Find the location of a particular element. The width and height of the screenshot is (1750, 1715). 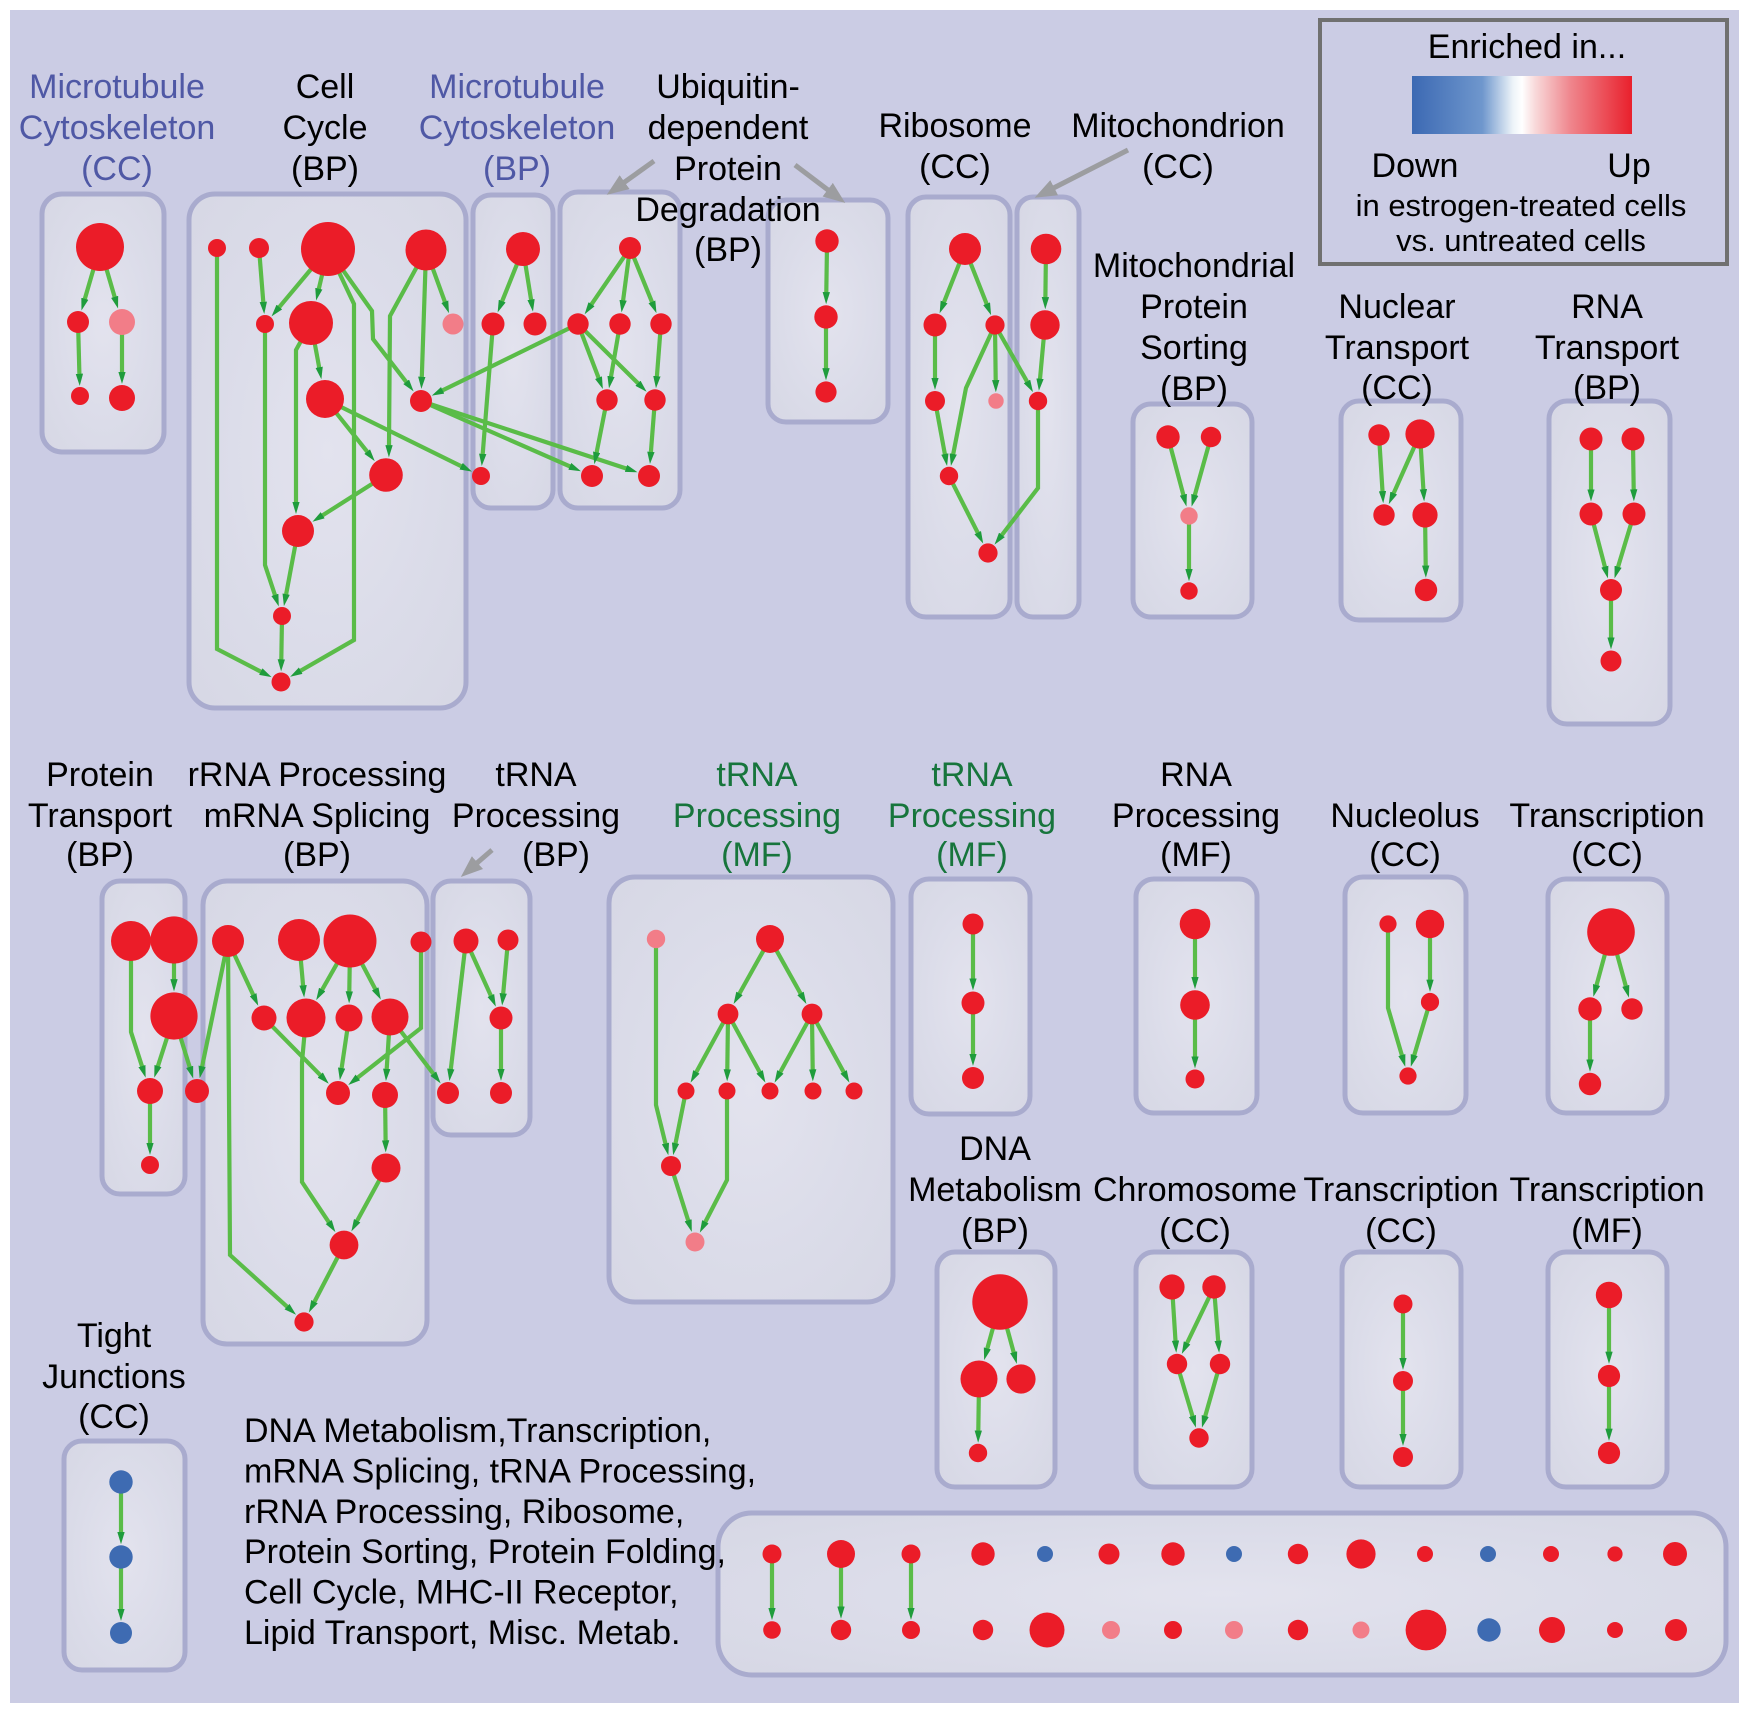

svg-text: mRNA Splicing is located at coordinates (317, 816).